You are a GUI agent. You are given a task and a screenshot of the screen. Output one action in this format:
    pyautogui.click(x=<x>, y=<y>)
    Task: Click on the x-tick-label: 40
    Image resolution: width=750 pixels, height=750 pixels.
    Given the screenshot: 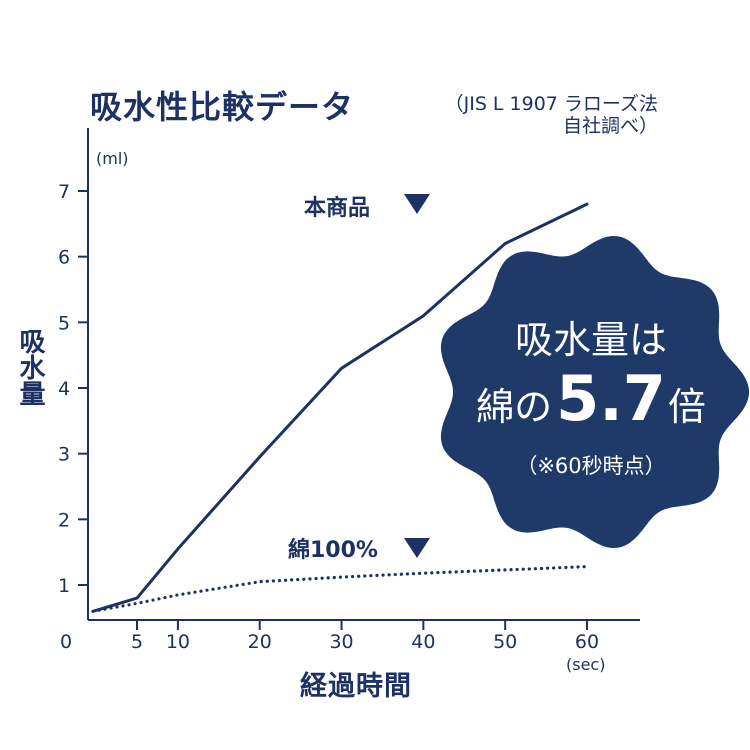 What is the action you would take?
    pyautogui.click(x=423, y=642)
    